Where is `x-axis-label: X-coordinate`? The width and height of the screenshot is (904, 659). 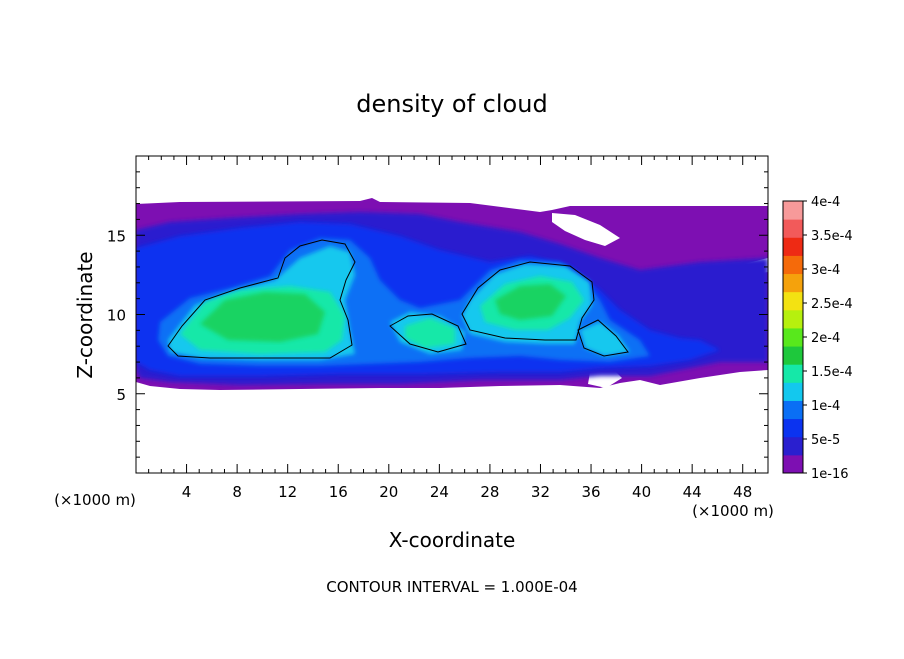
x-axis-label: X-coordinate is located at coordinates (452, 540).